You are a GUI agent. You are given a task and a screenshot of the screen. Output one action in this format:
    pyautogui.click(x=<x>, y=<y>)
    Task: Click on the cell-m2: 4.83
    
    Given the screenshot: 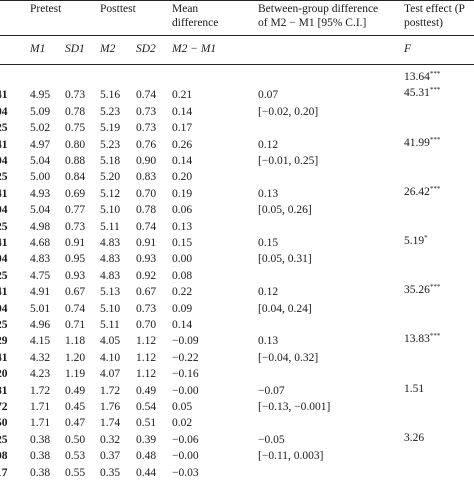 What is the action you would take?
    pyautogui.click(x=110, y=259)
    